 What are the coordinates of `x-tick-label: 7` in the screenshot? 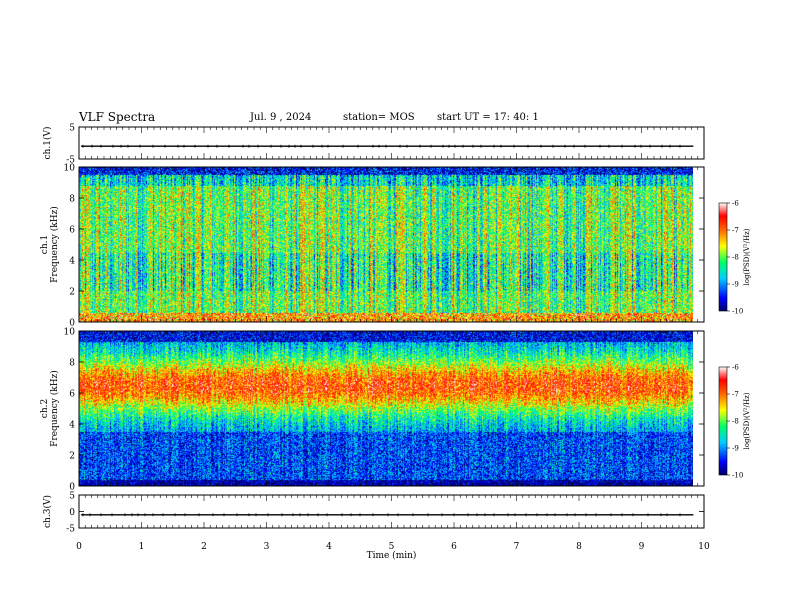 It's located at (517, 547).